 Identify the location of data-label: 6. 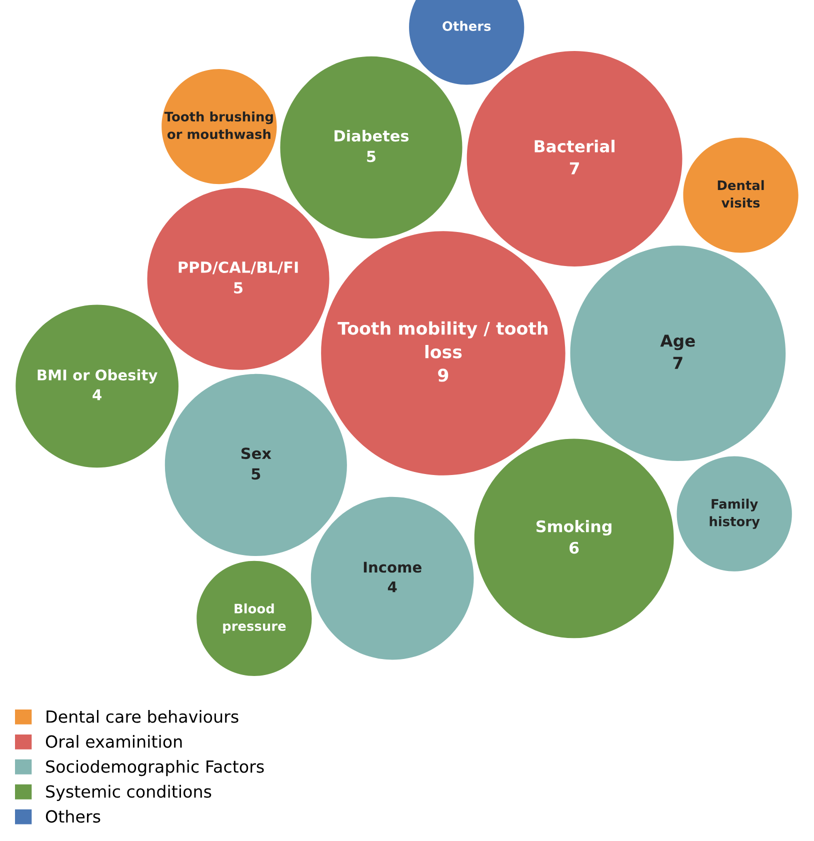
(574, 548).